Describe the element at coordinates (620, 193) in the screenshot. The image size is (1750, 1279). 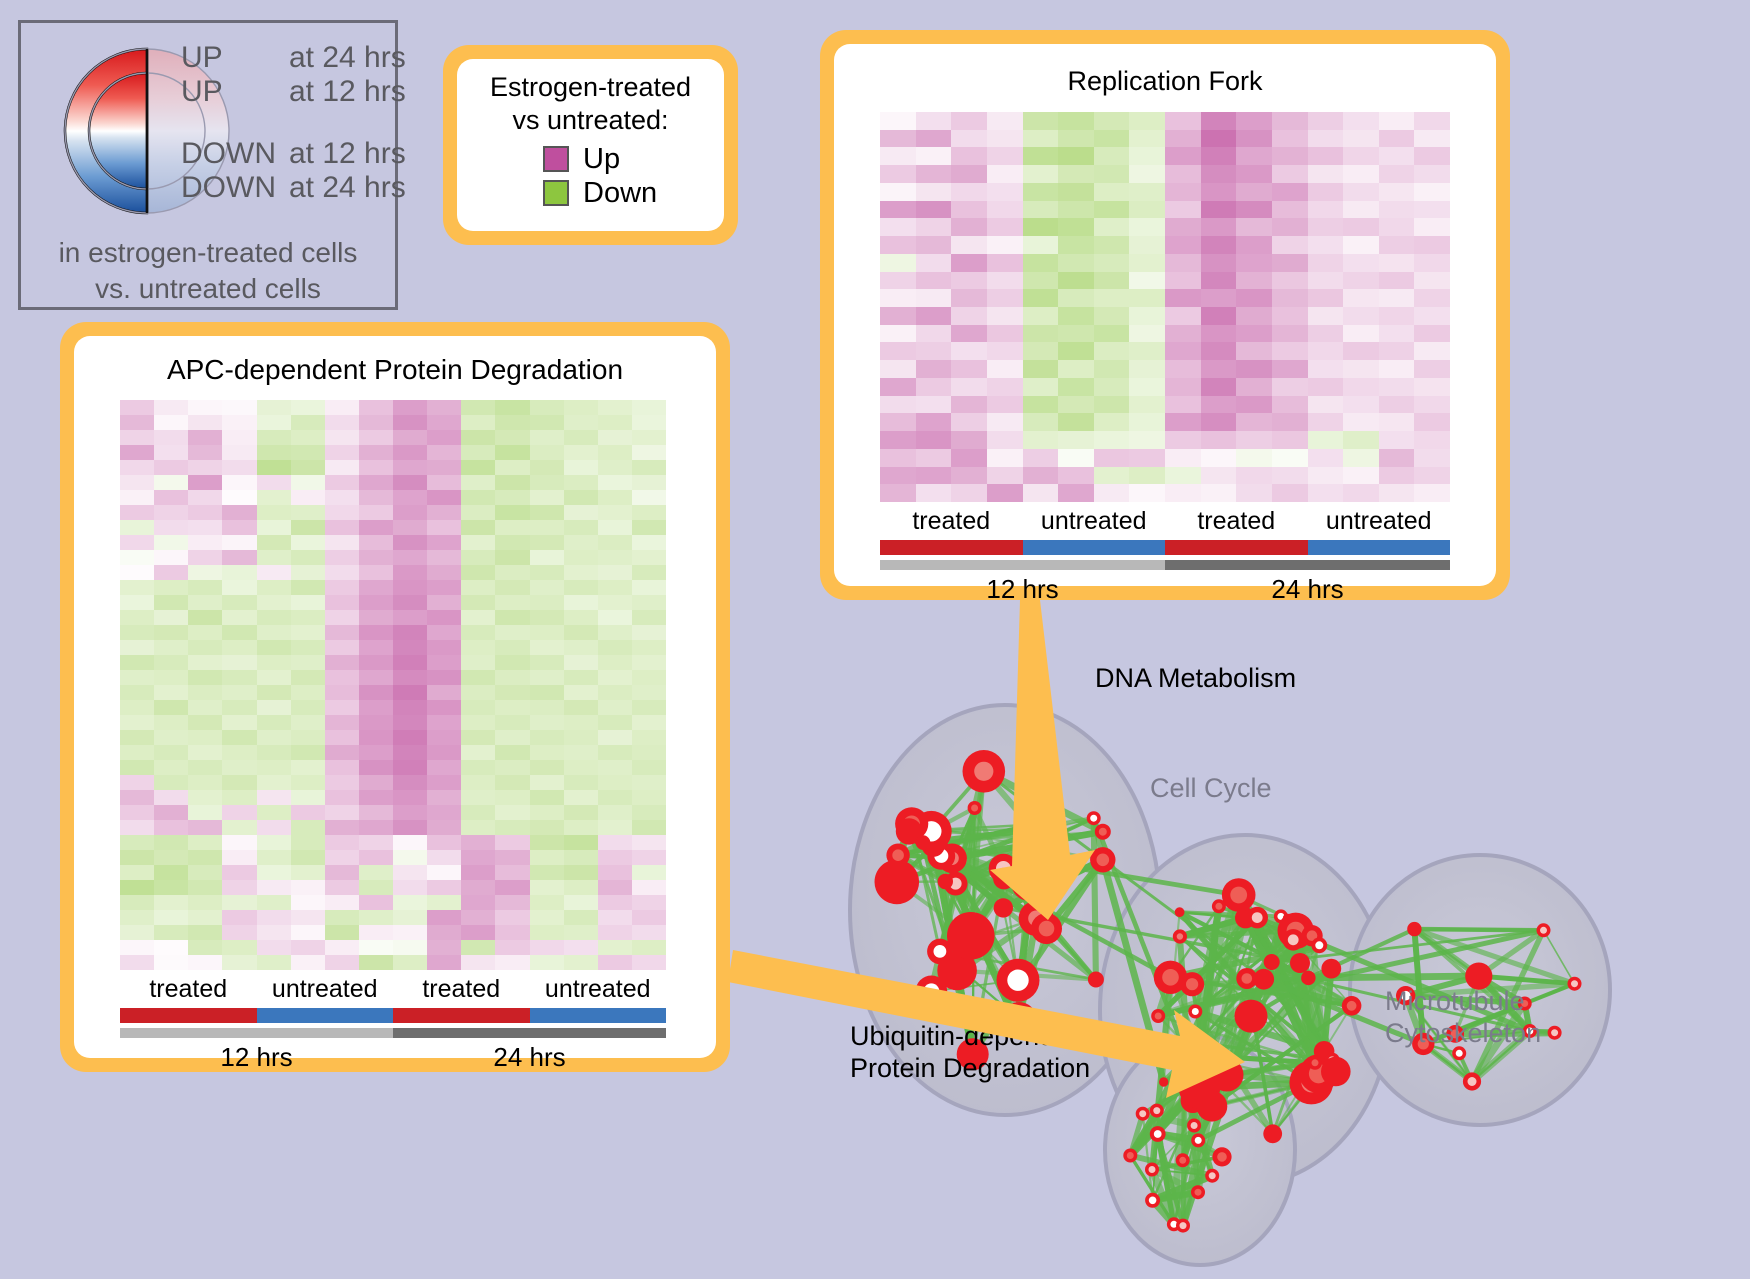
I see `legend-label-down: Down` at that location.